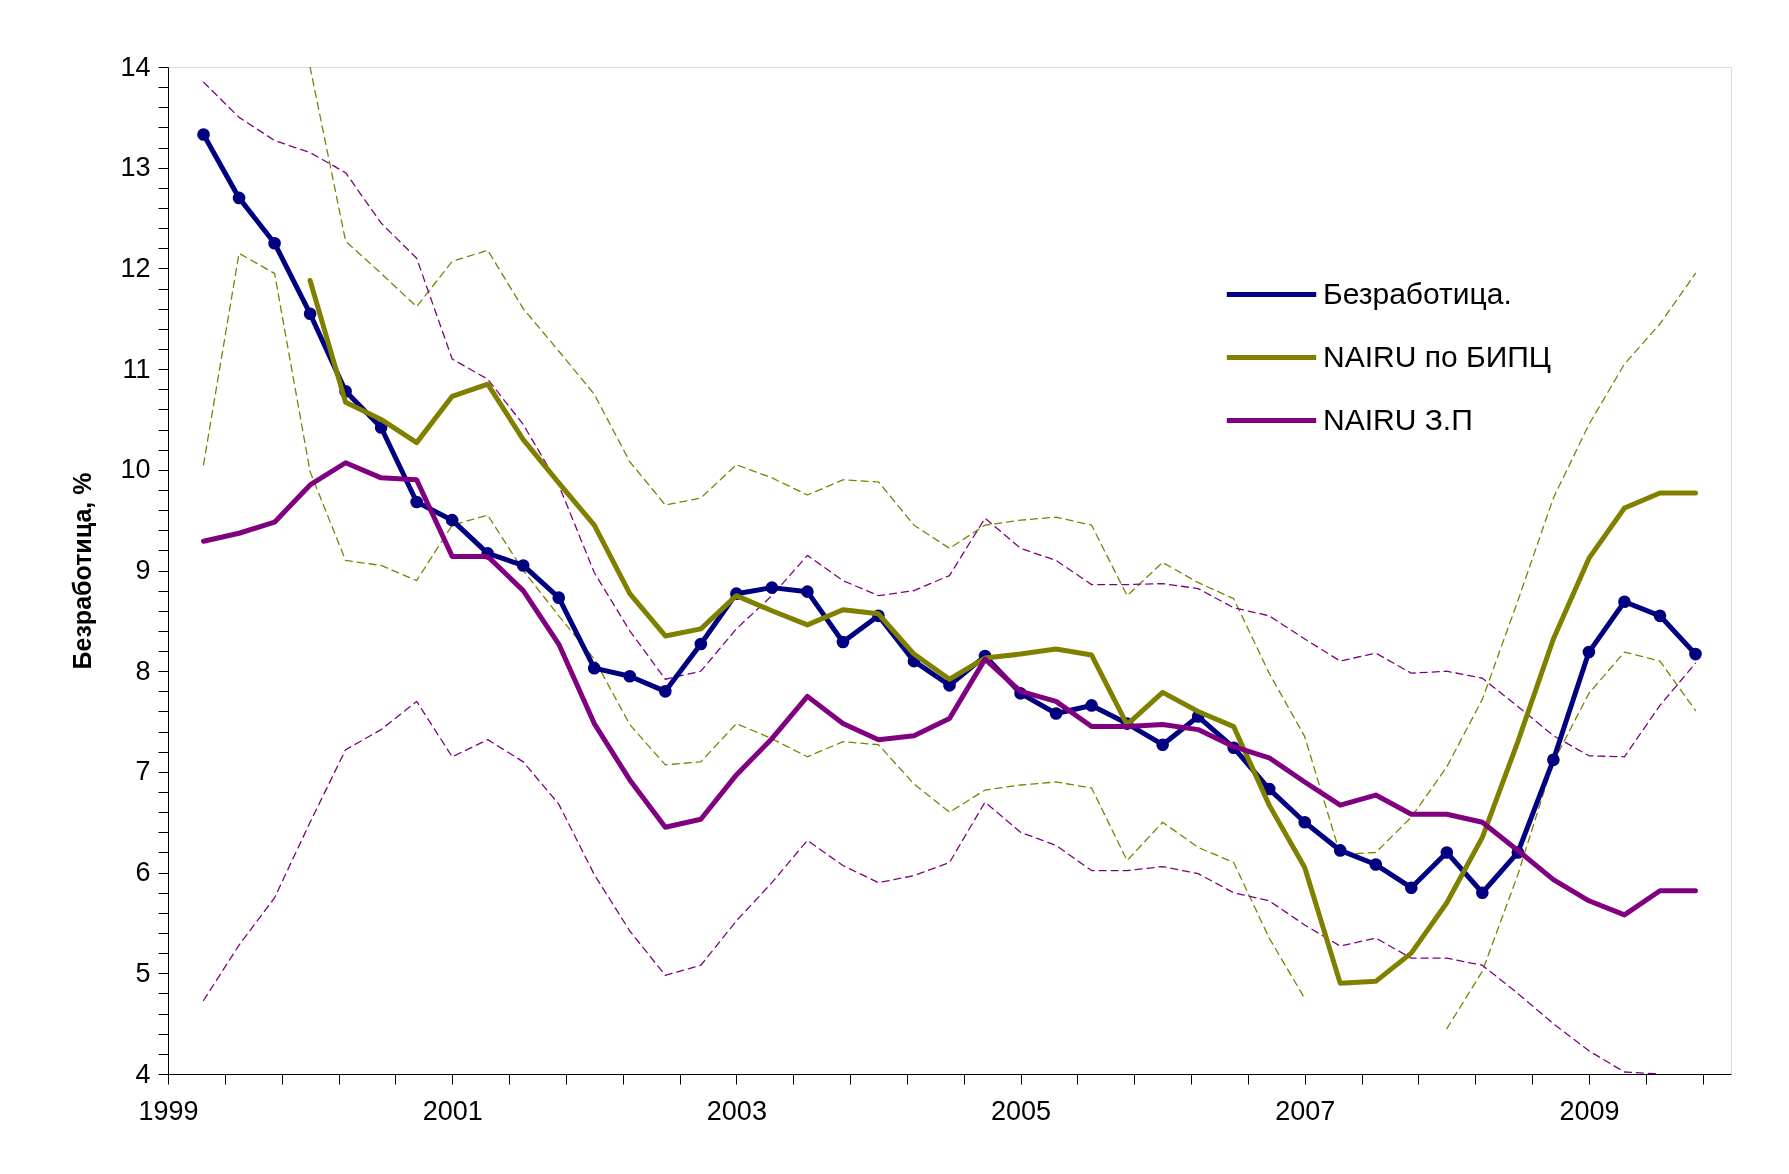 The width and height of the screenshot is (1789, 1174). I want to click on legend-label: Безработица., so click(1417, 293).